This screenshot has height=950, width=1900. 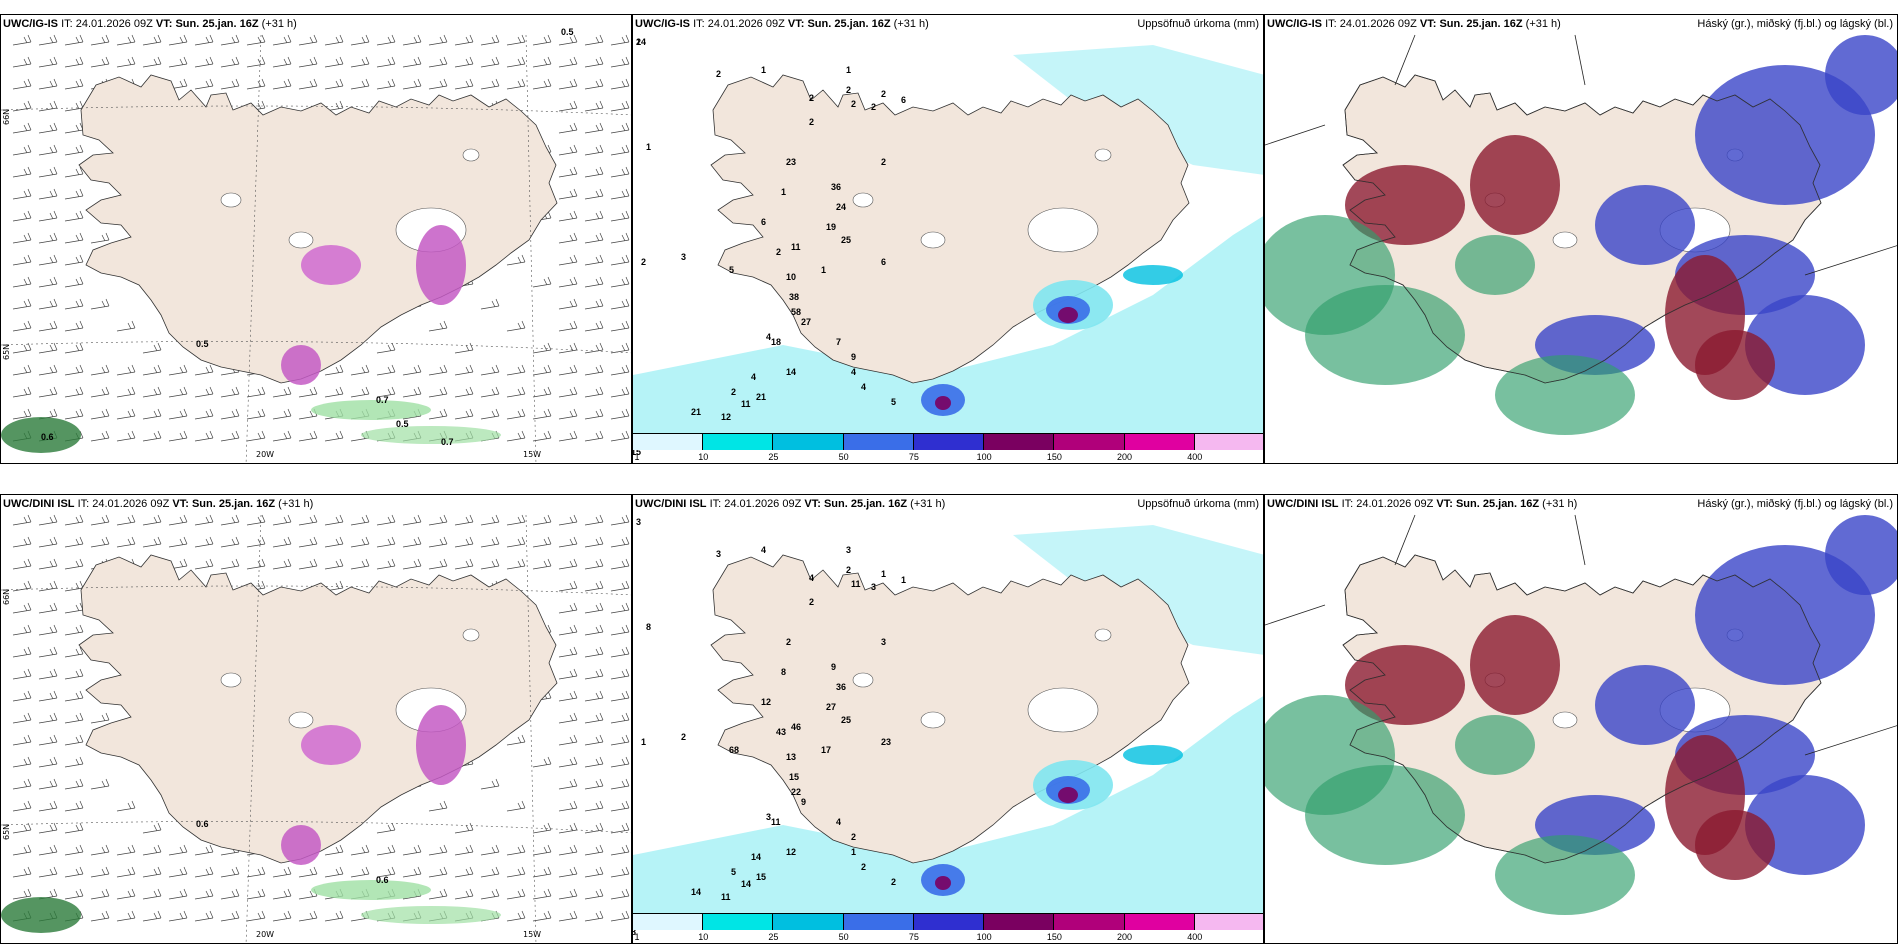 What do you see at coordinates (662, 24) in the screenshot?
I see `model-label: UWC/IG-IS` at bounding box center [662, 24].